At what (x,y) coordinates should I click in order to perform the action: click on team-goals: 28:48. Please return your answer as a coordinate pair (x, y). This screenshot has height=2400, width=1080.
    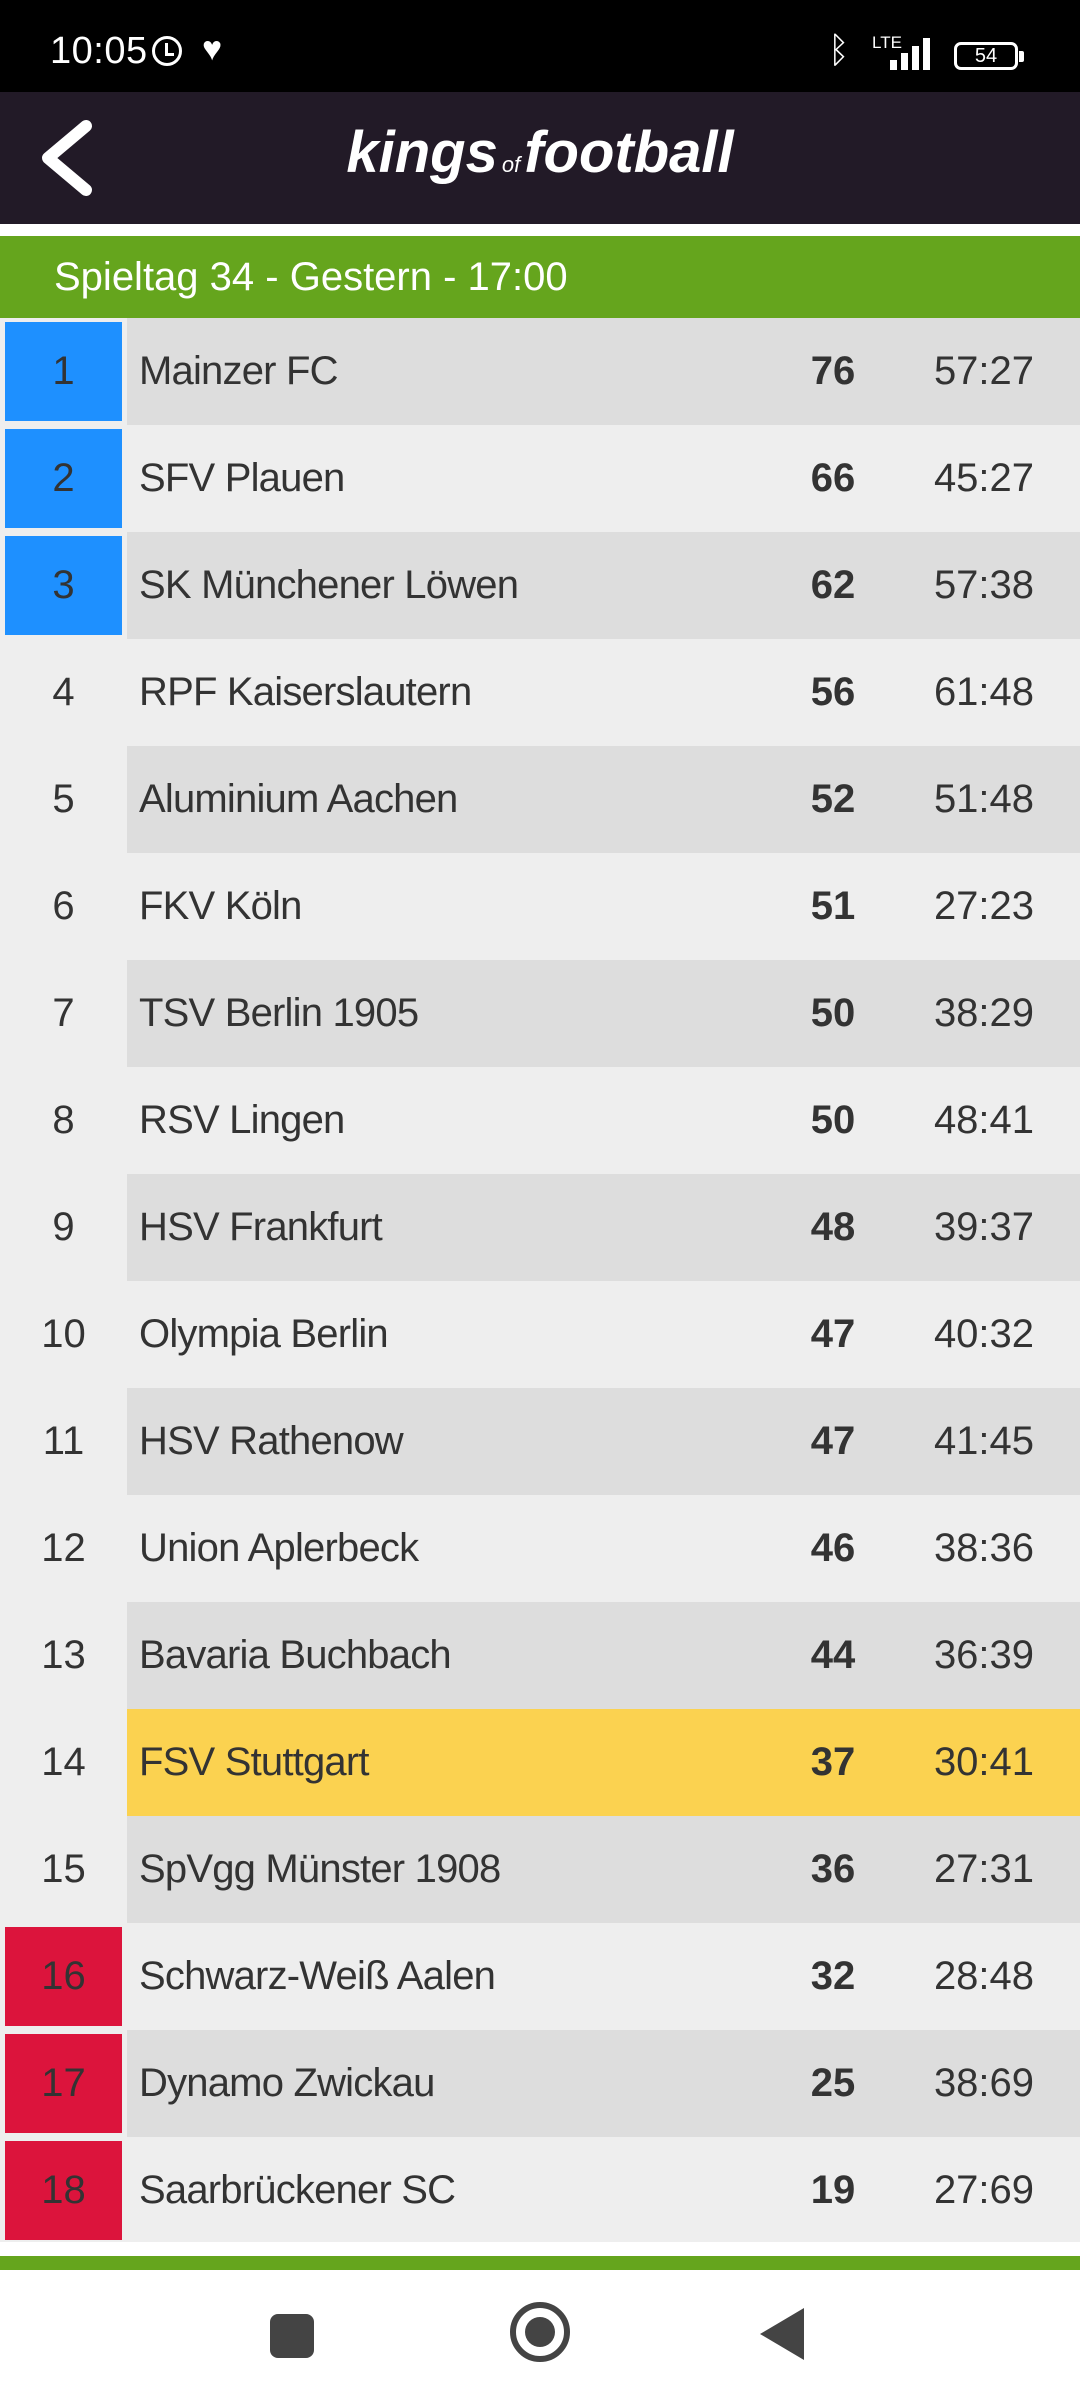
    Looking at the image, I should click on (984, 1976).